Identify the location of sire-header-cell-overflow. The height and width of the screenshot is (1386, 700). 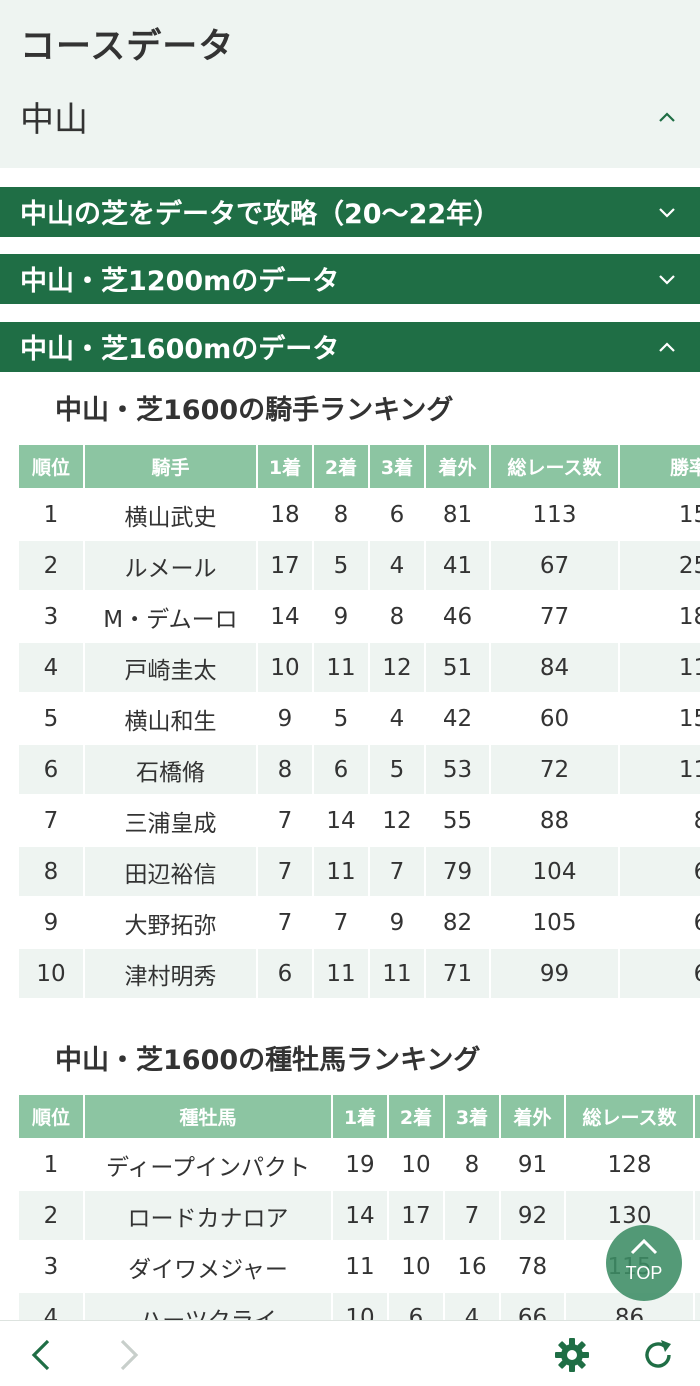
(697, 1116).